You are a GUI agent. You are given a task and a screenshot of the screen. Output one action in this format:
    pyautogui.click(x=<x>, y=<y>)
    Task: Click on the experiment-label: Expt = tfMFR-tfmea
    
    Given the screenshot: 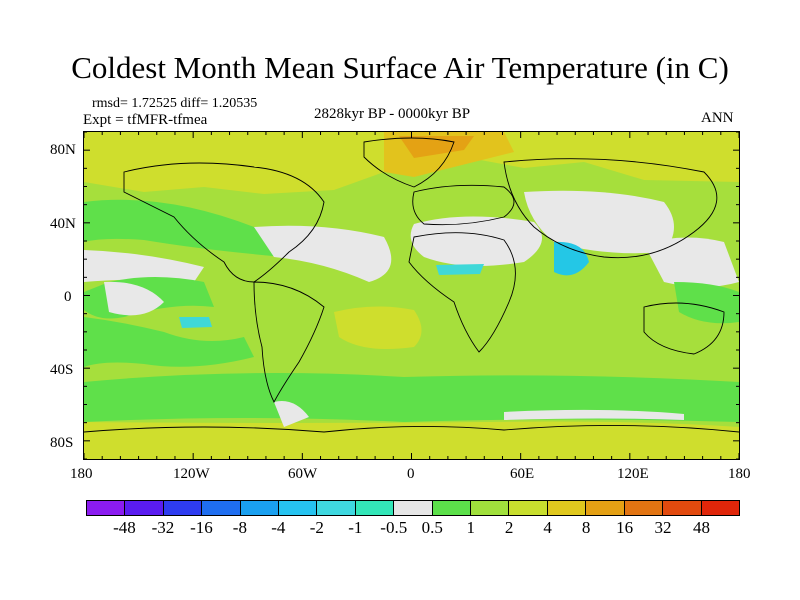 What is the action you would take?
    pyautogui.click(x=145, y=120)
    